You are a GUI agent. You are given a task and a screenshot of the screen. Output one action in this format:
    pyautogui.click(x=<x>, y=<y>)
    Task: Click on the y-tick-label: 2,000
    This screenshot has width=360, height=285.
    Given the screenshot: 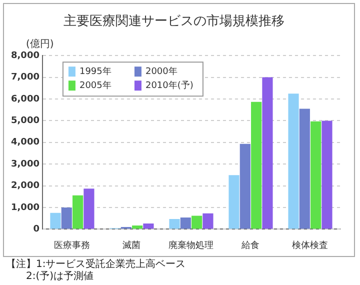 What is the action you would take?
    pyautogui.click(x=25, y=186)
    